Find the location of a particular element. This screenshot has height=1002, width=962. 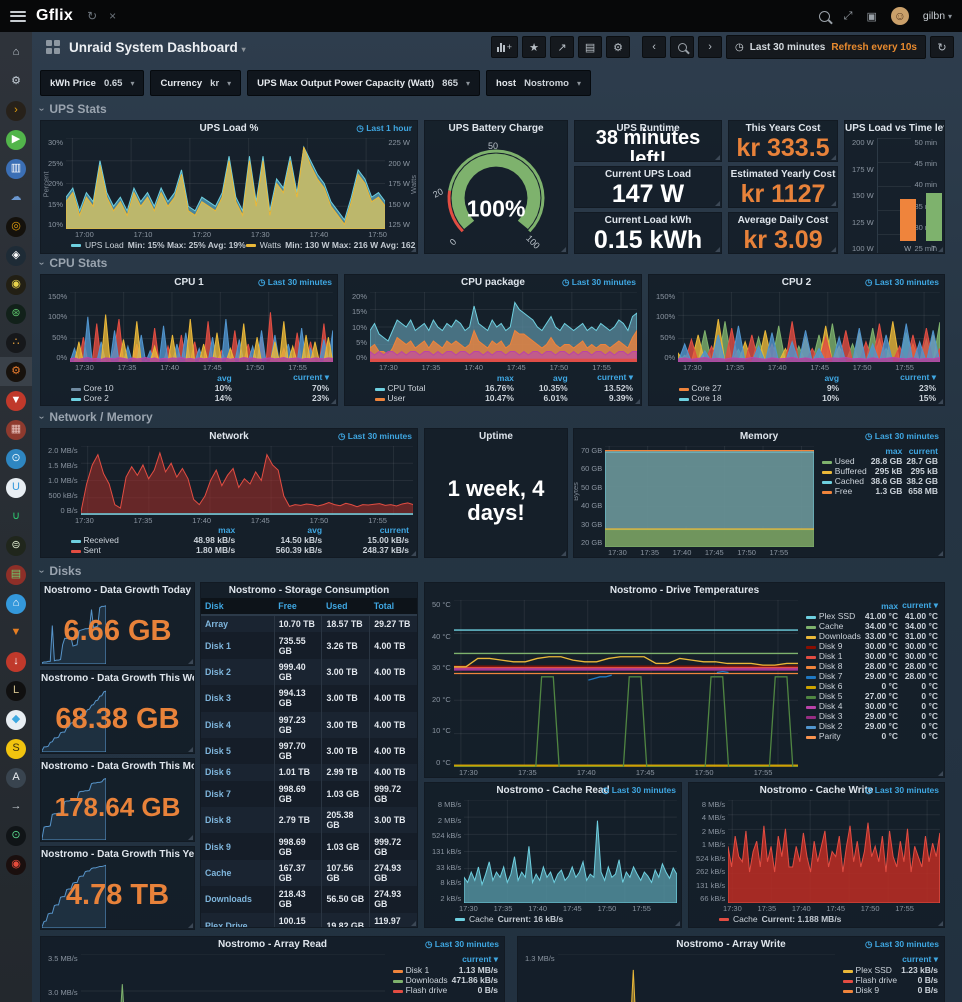

panel-title: Current UPS Load is located at coordinates (648, 174).